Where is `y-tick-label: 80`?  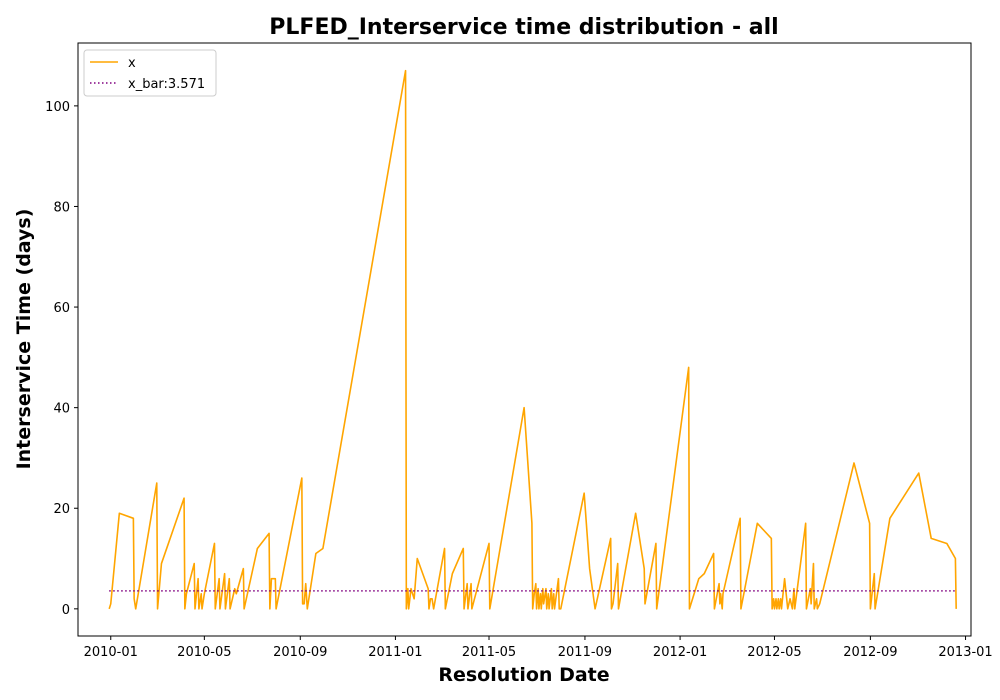 y-tick-label: 80 is located at coordinates (61, 207).